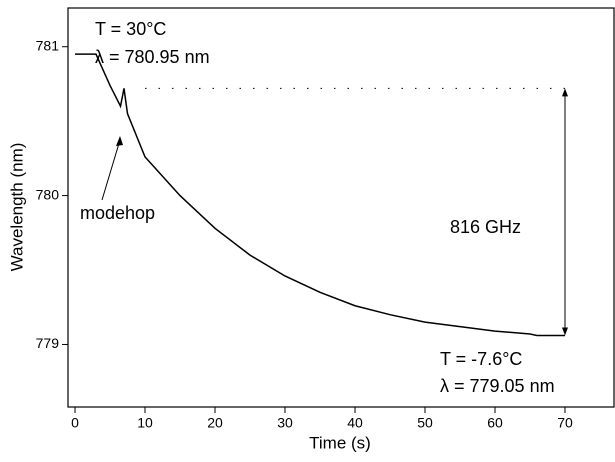  What do you see at coordinates (48, 45) in the screenshot?
I see `y-tick-label: 781` at bounding box center [48, 45].